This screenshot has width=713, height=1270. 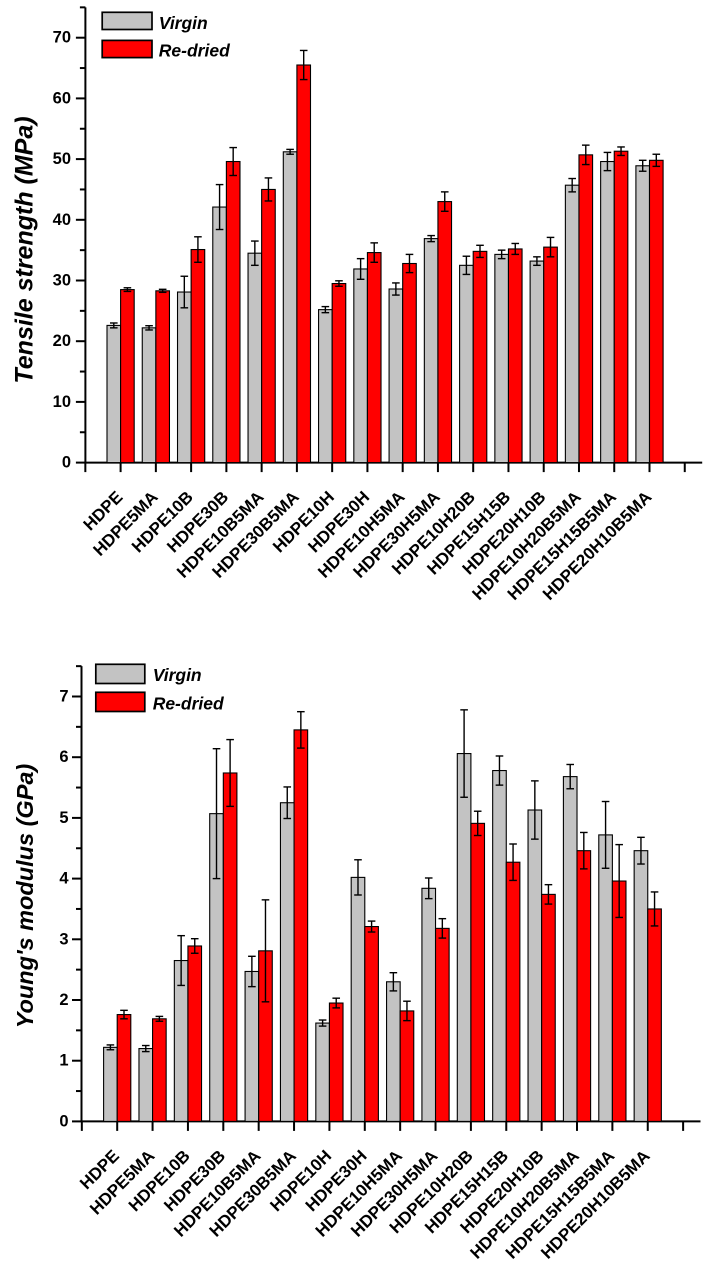 I want to click on svg-text: 30, so click(x=62, y=281).